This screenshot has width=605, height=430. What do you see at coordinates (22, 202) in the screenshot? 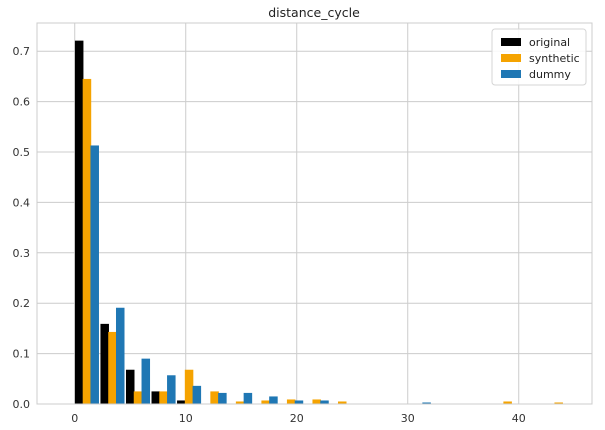
I see `y-tick-label: 0.4` at bounding box center [22, 202].